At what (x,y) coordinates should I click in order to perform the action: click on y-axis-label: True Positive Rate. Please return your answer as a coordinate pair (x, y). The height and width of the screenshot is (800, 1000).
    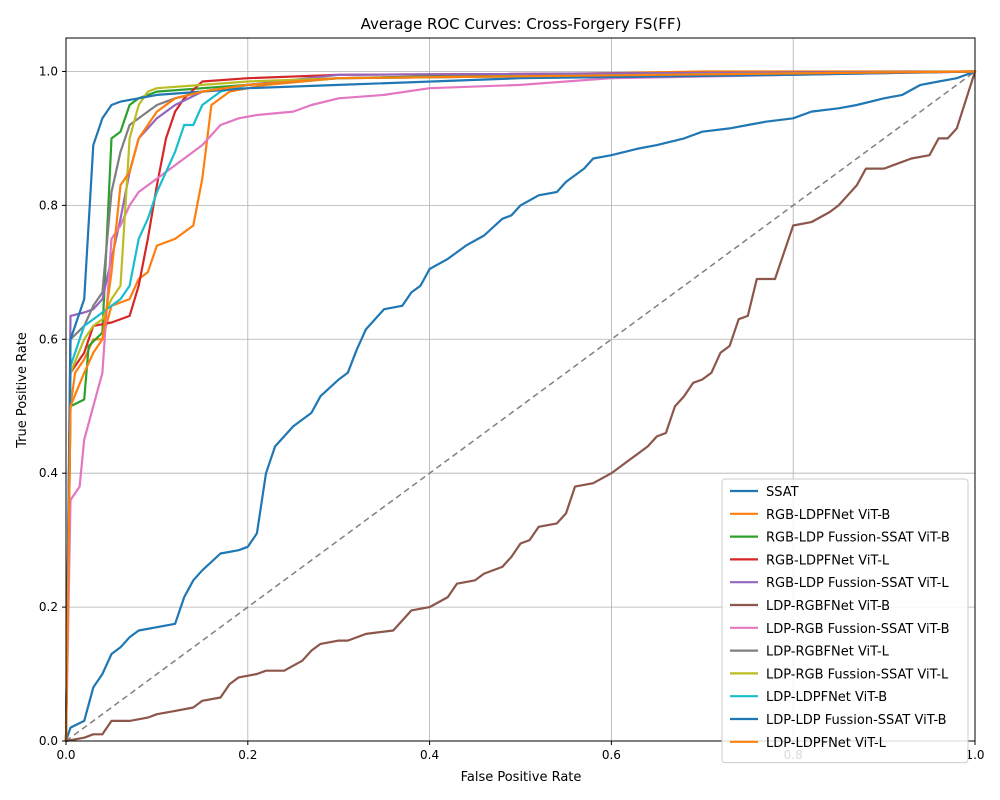
    Looking at the image, I should click on (22, 390).